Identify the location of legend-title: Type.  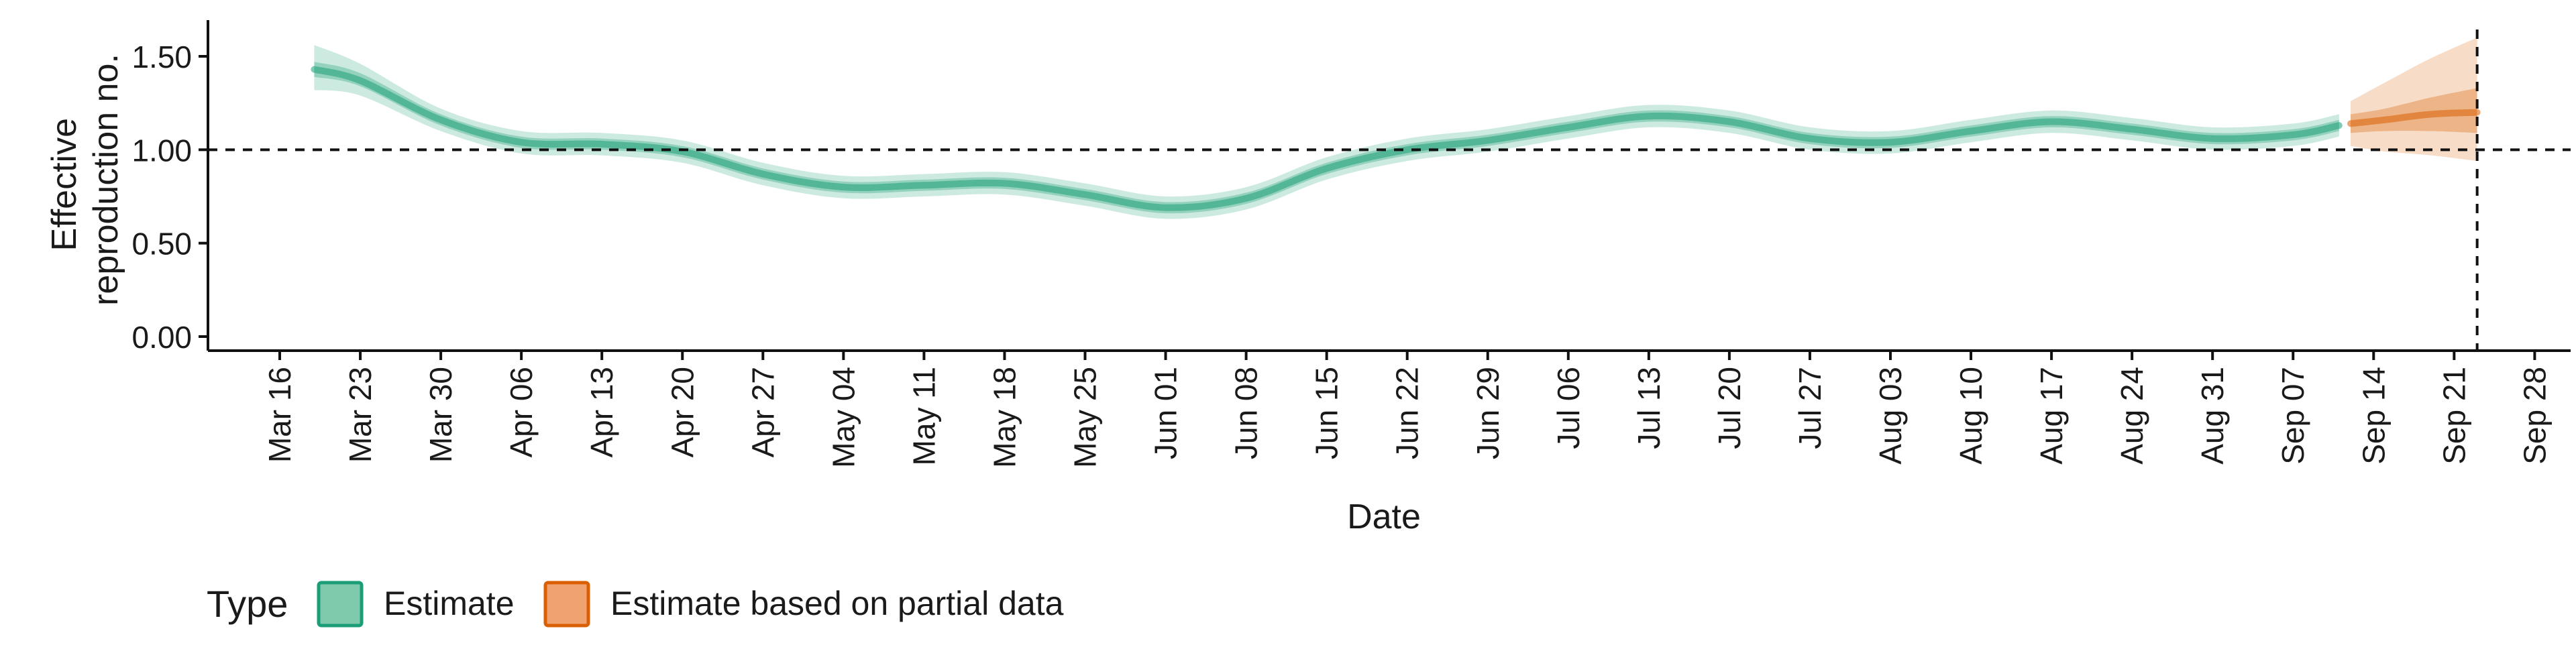
(247, 604).